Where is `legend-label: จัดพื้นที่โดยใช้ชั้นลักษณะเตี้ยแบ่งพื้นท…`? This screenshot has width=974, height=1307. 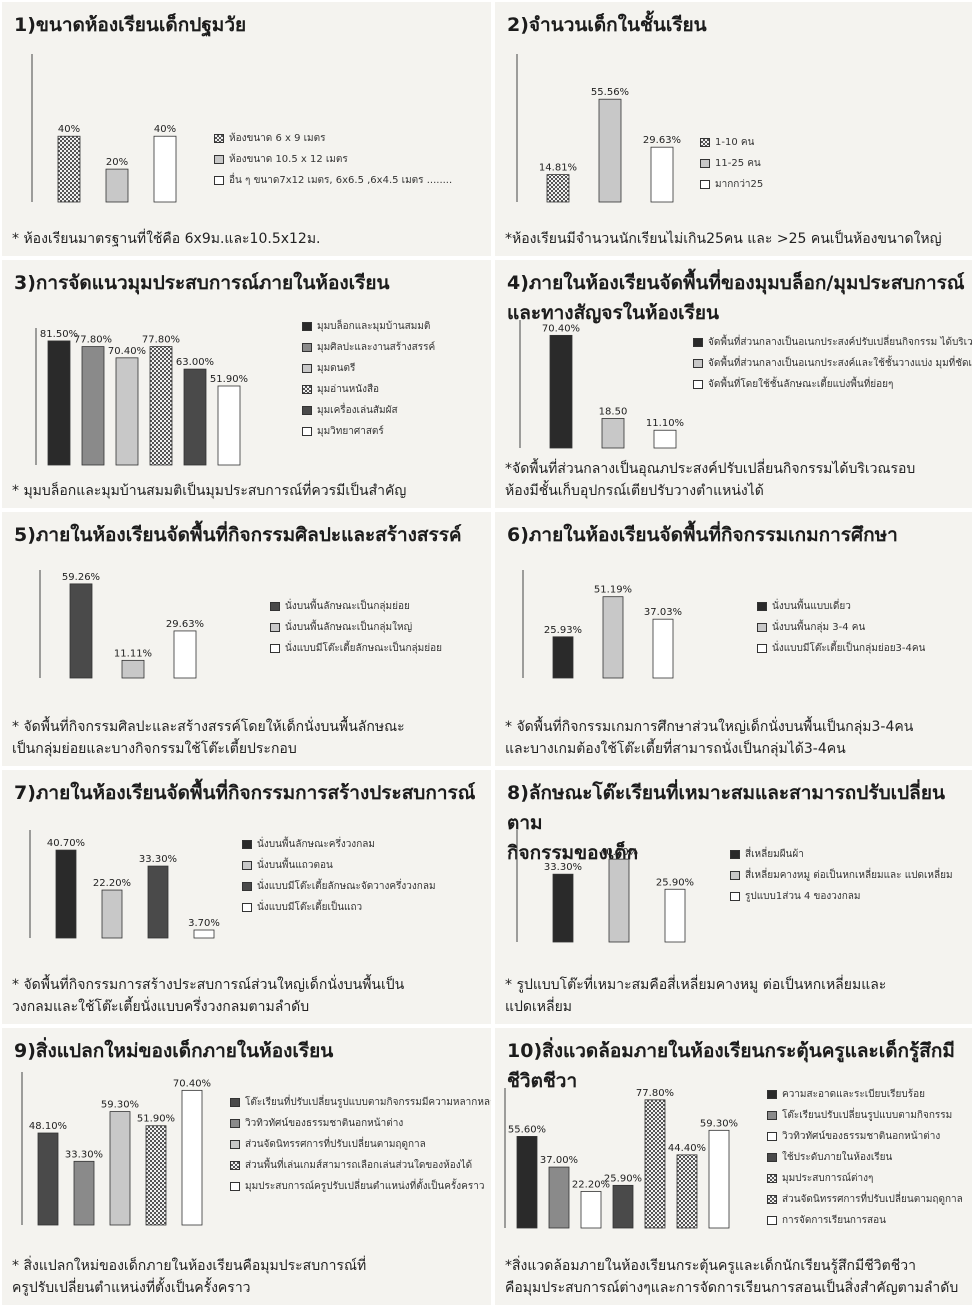
legend-label: จัดพื้นที่โดยใช้ชั้นลักษณะเตี้ยแบ่งพื้นท… is located at coordinates (801, 384).